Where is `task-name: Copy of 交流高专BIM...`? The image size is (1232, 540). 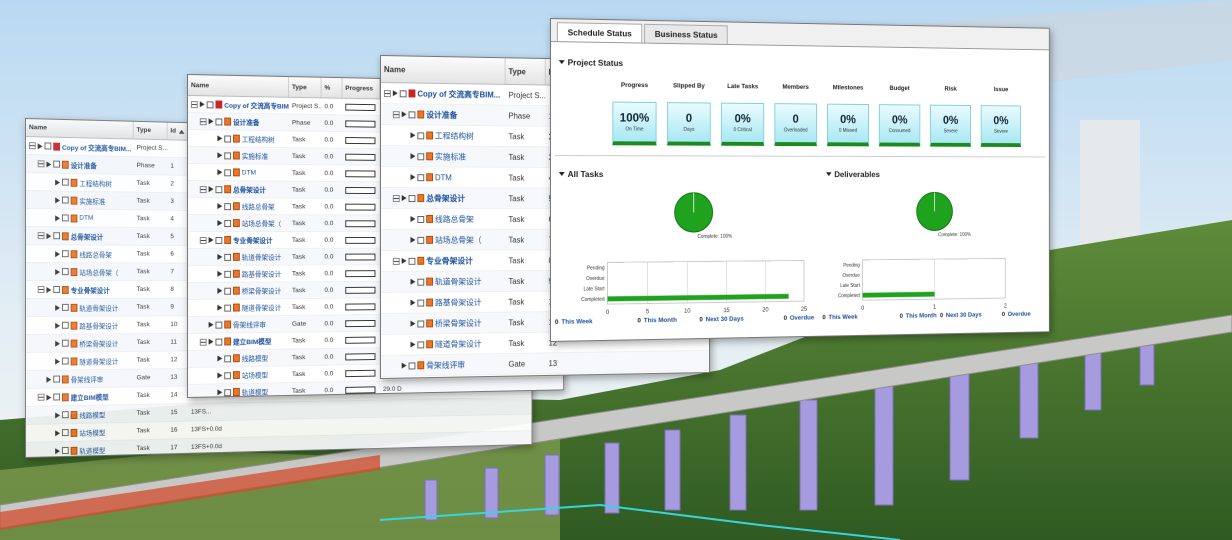
task-name: Copy of 交流高专BIM... is located at coordinates (459, 94).